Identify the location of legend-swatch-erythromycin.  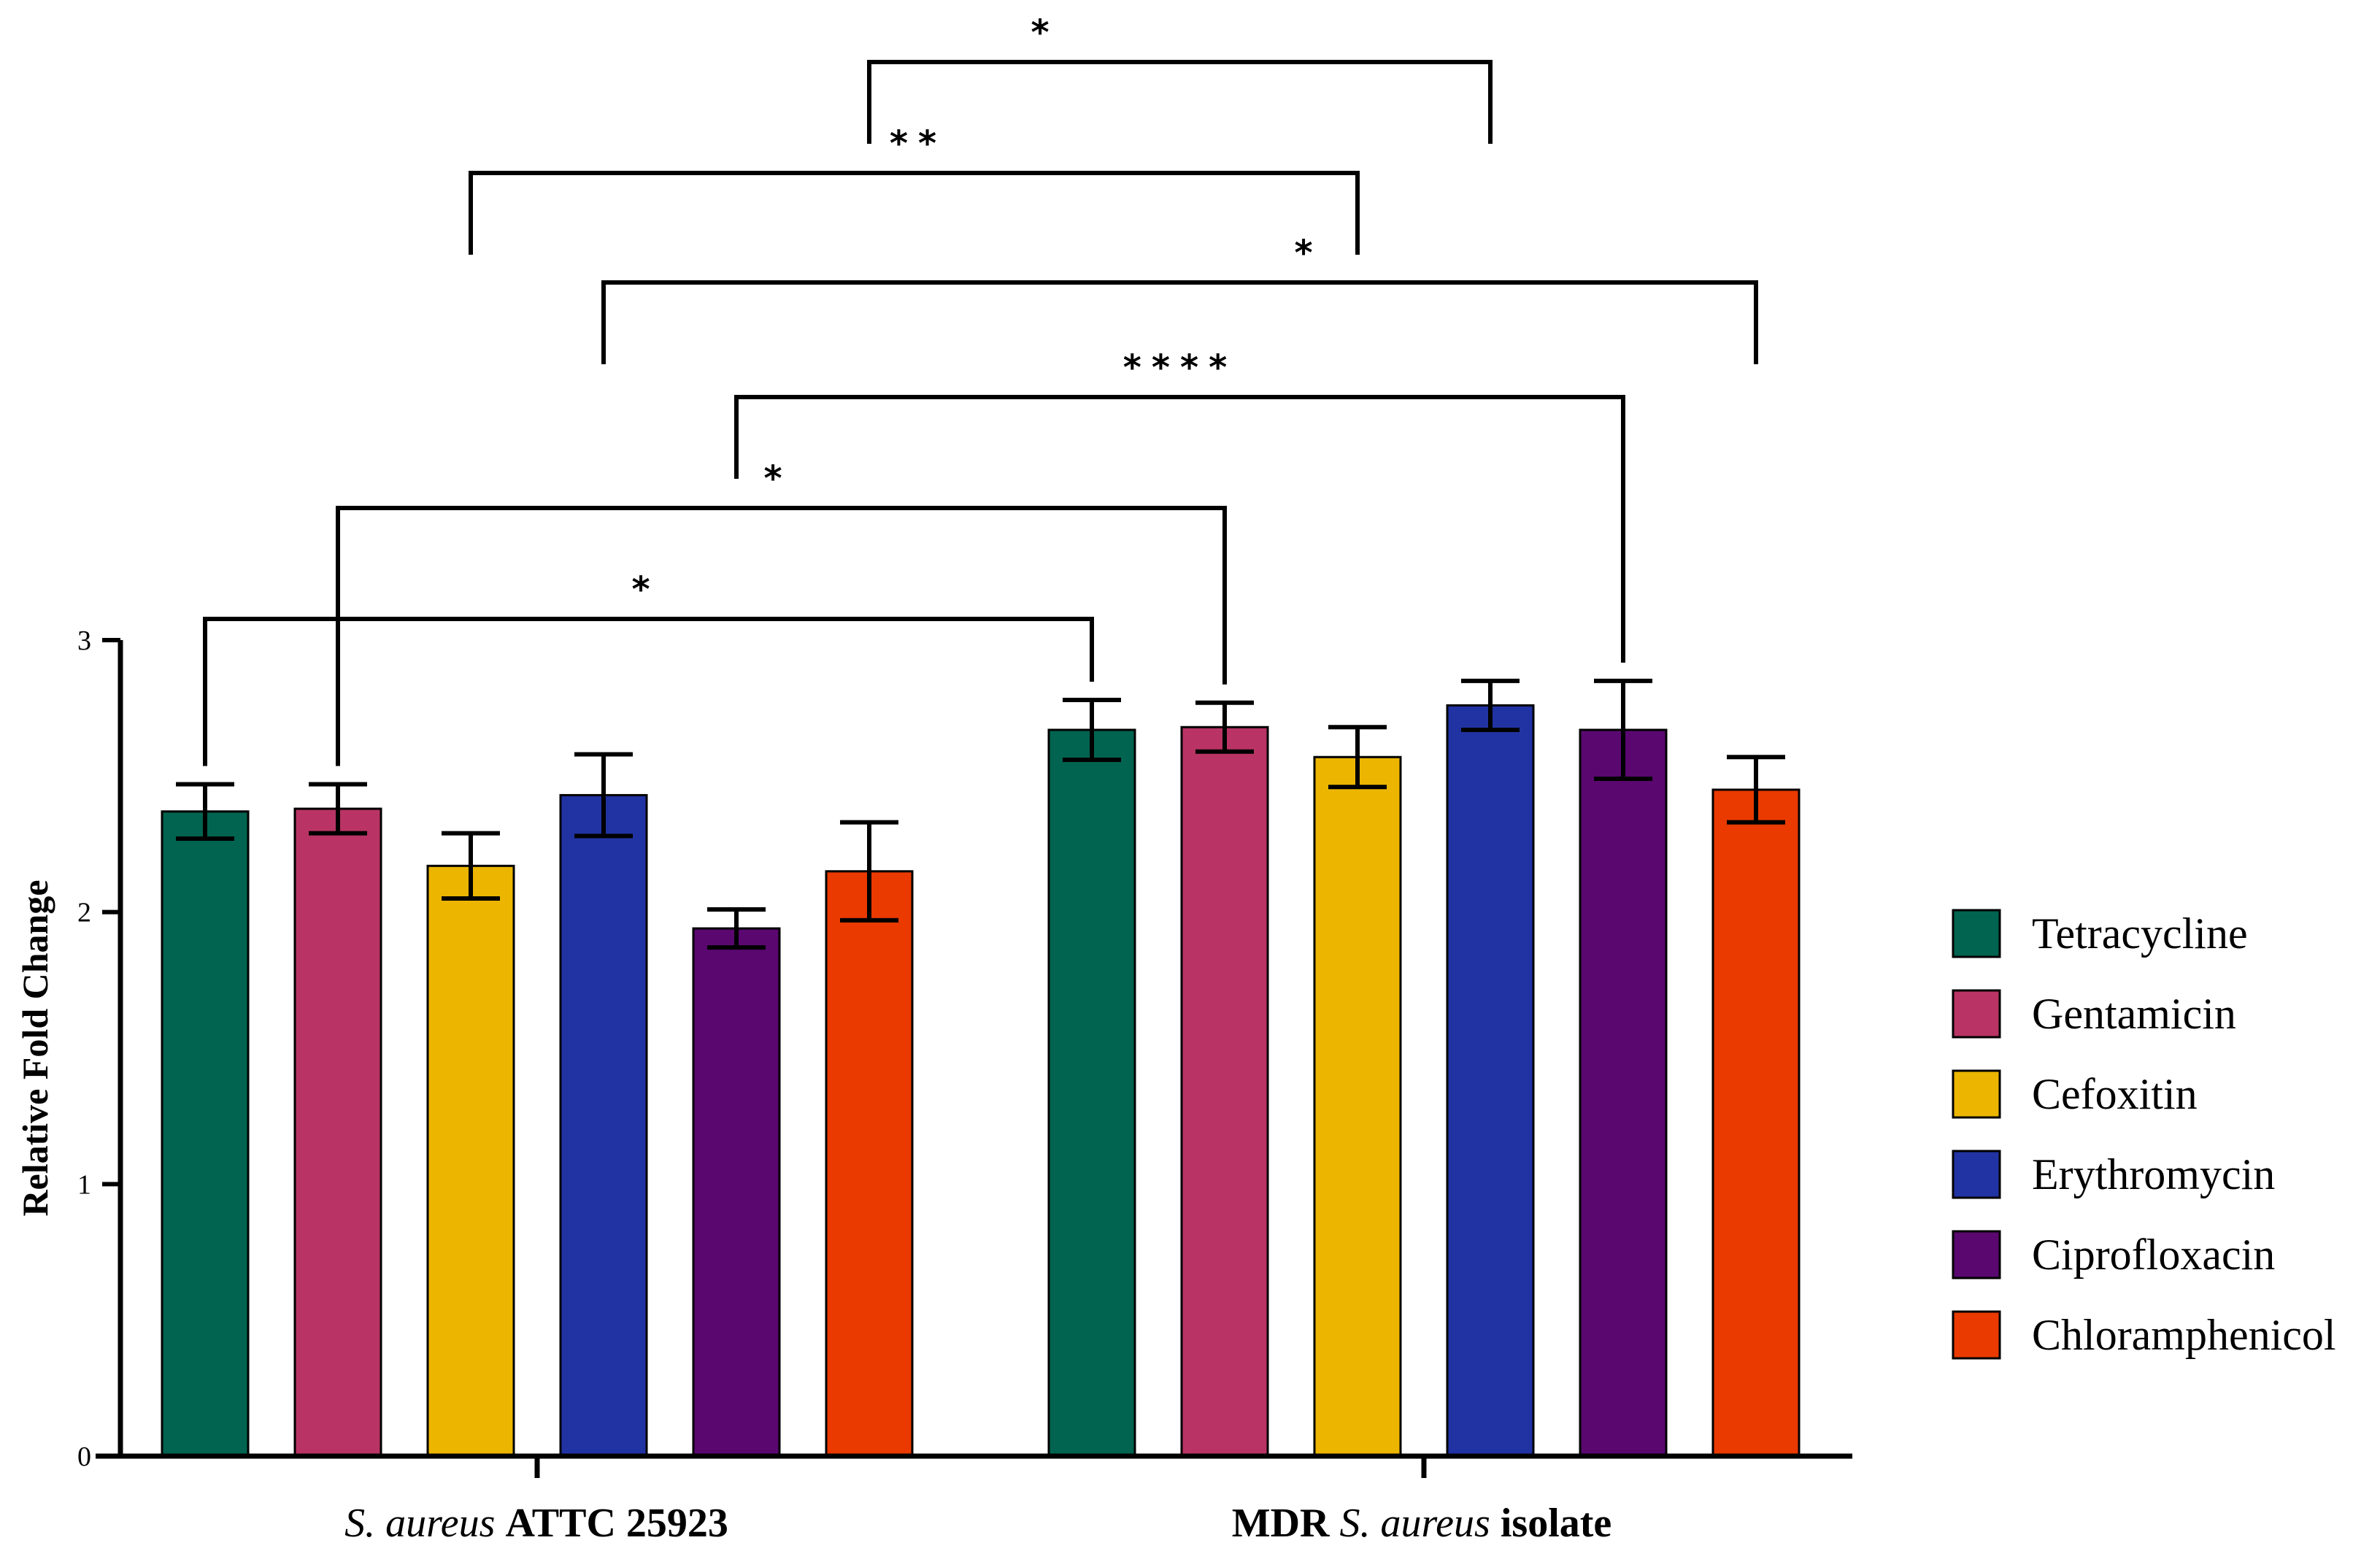
(1976, 1174).